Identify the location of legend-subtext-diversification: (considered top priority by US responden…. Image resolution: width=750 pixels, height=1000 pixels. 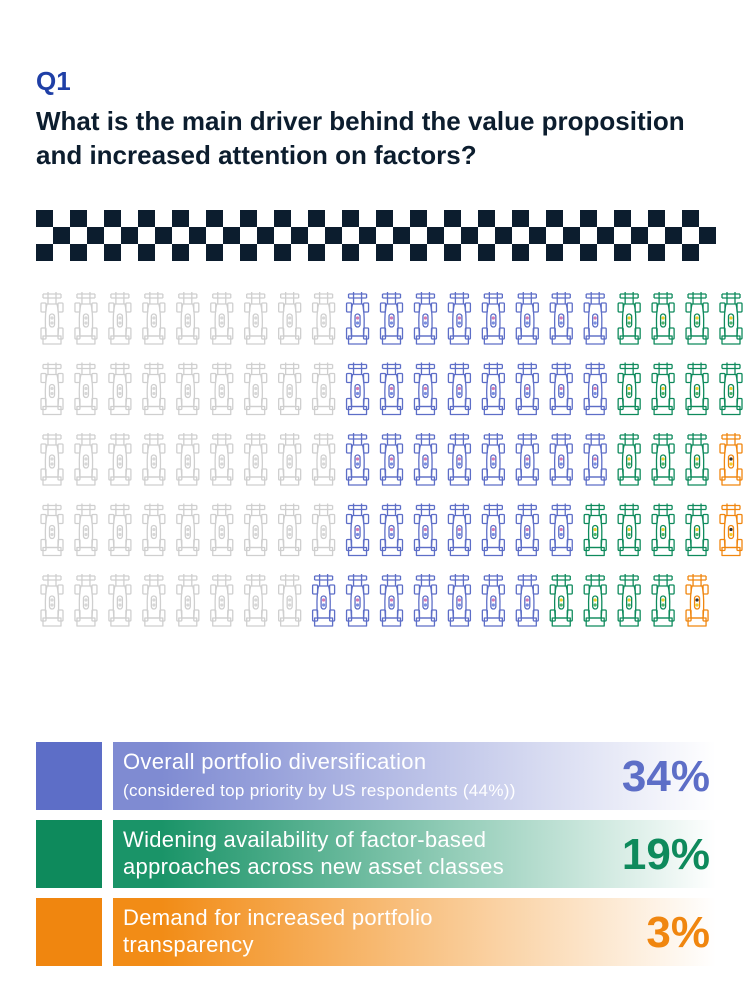
(319, 790).